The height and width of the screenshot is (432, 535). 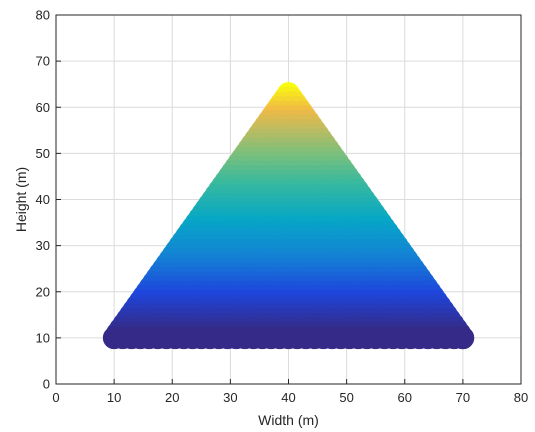 I want to click on y-tick-label: 80, so click(x=43, y=15).